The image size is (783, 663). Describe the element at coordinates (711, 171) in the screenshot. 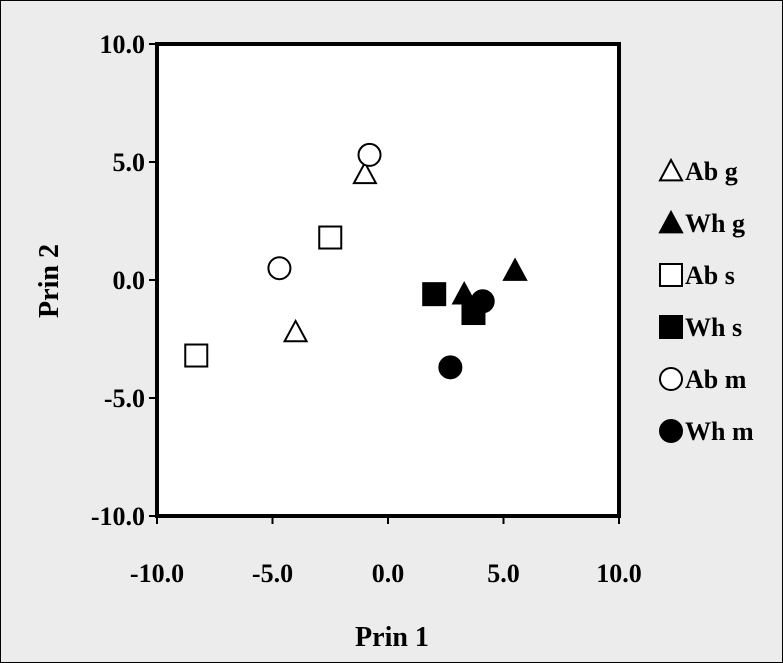

I see `legend-label: Ab g` at that location.